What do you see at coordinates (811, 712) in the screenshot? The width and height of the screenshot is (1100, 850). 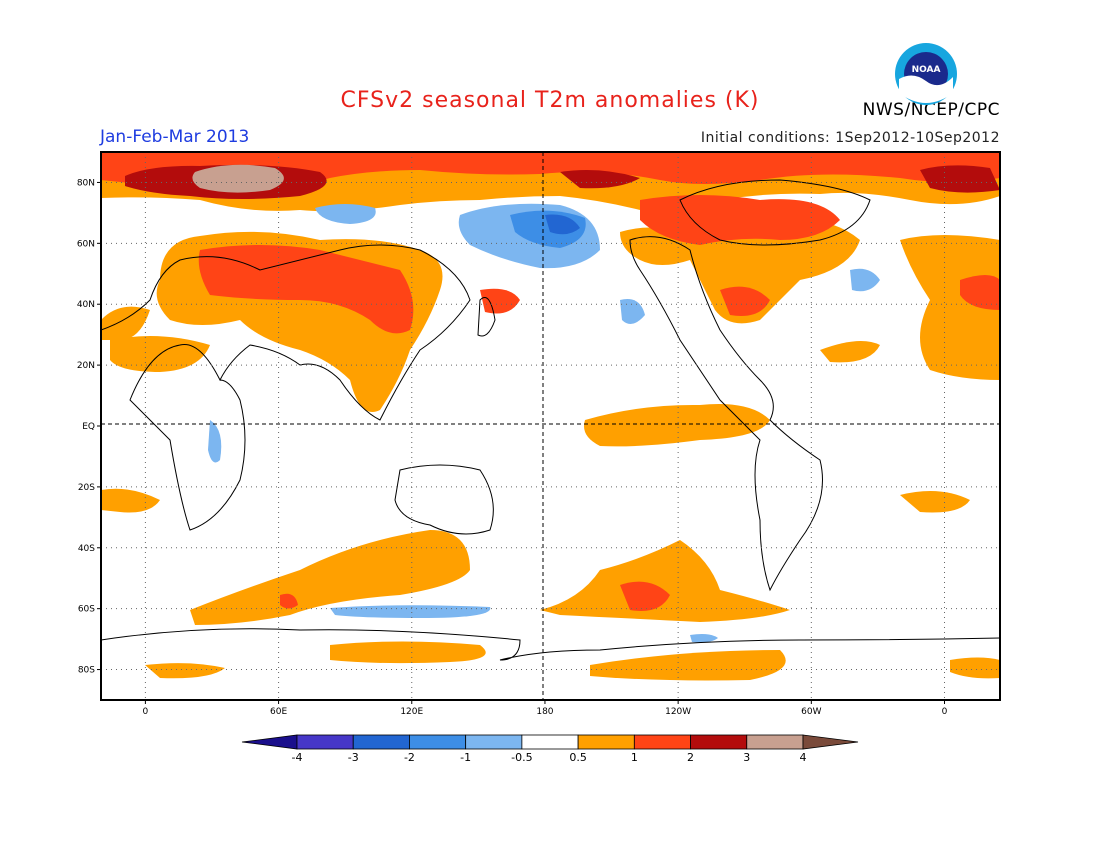 I see `lon-label: 60W` at bounding box center [811, 712].